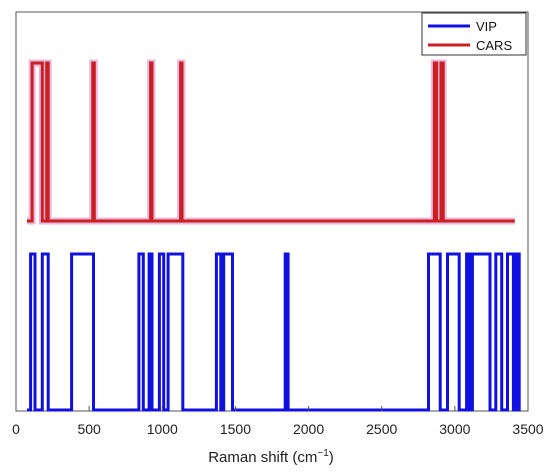  What do you see at coordinates (308, 429) in the screenshot?
I see `x-tick-label: 2000` at bounding box center [308, 429].